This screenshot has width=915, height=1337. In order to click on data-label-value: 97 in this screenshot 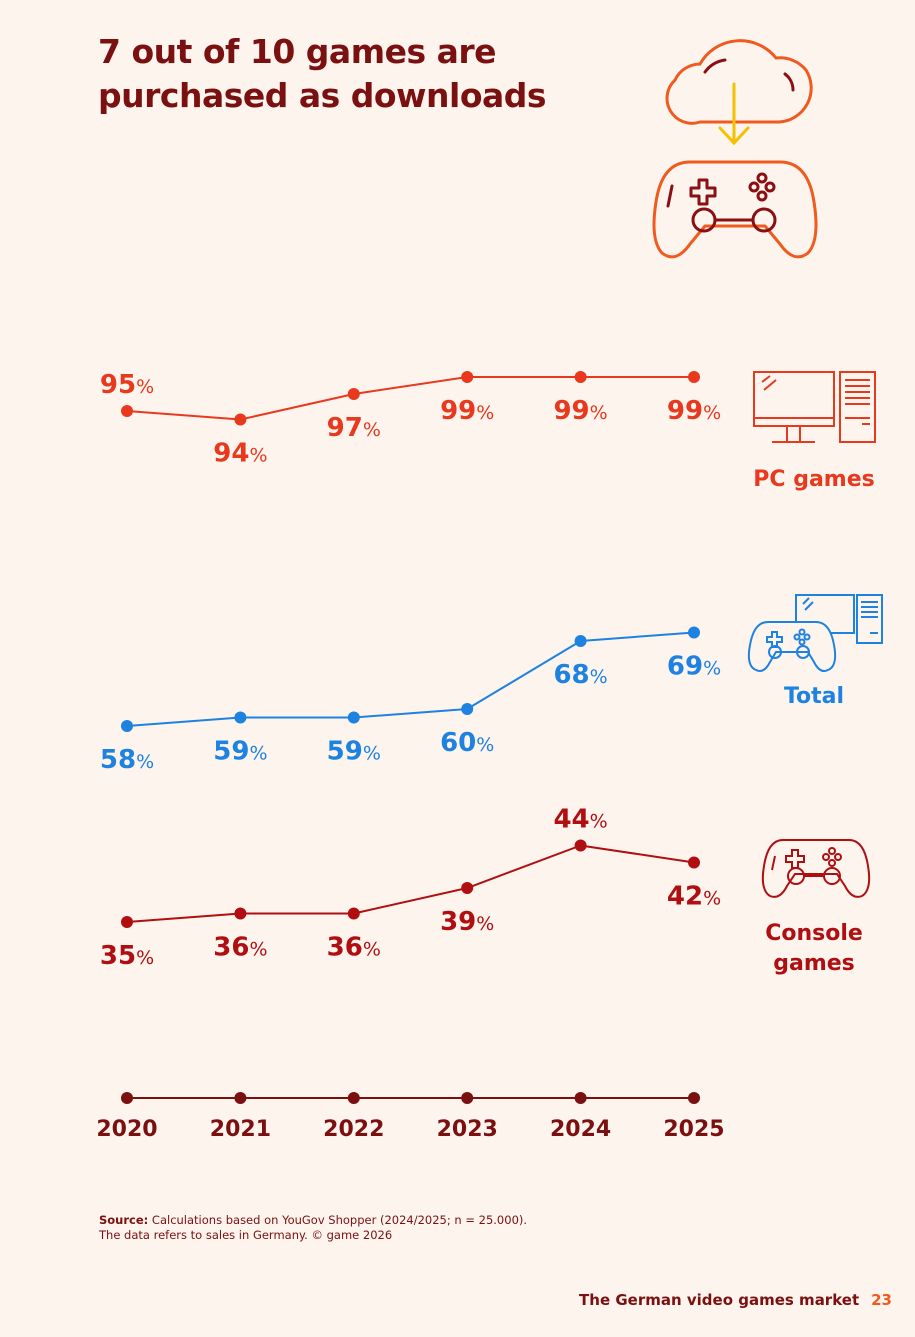, I will do `click(345, 428)`.